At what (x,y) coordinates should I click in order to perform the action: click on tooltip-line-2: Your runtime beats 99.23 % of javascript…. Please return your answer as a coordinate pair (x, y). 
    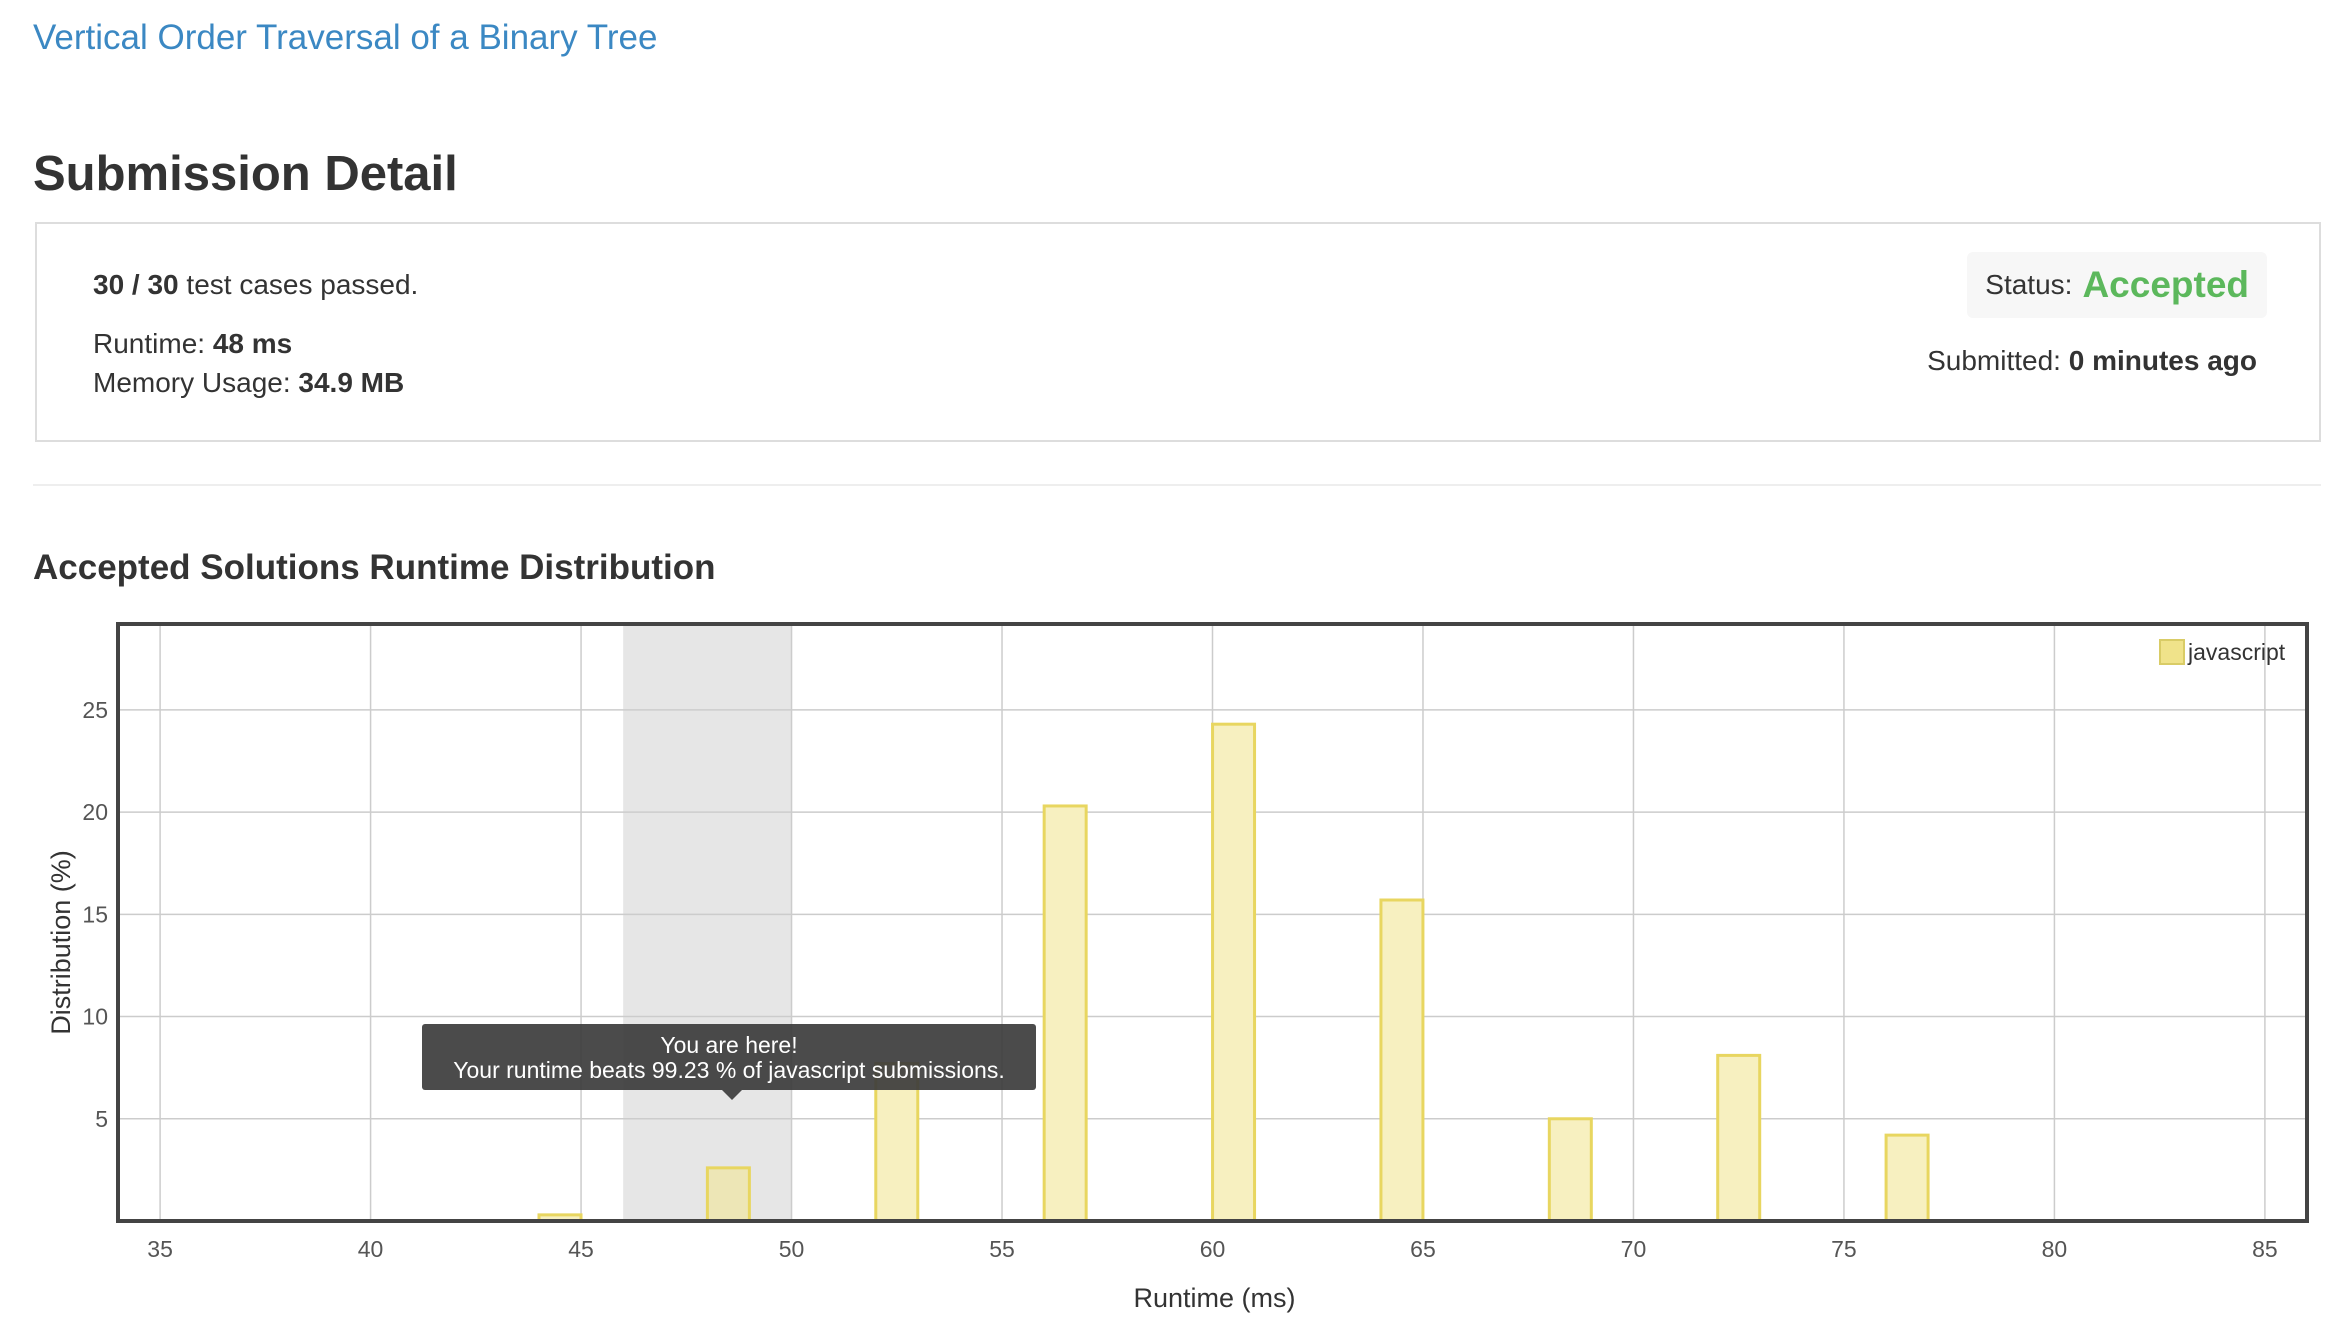
    Looking at the image, I should click on (729, 1070).